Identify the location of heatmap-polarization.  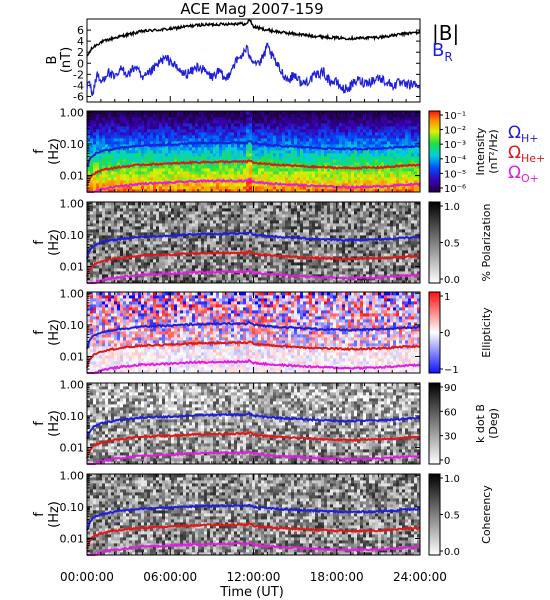
(254, 243).